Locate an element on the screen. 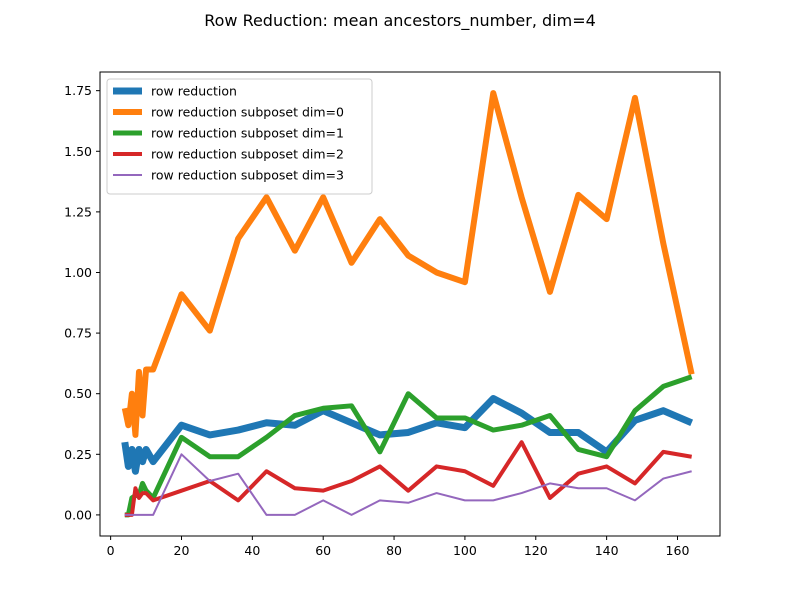 The height and width of the screenshot is (605, 800). x-tick-label: 140 is located at coordinates (607, 550).